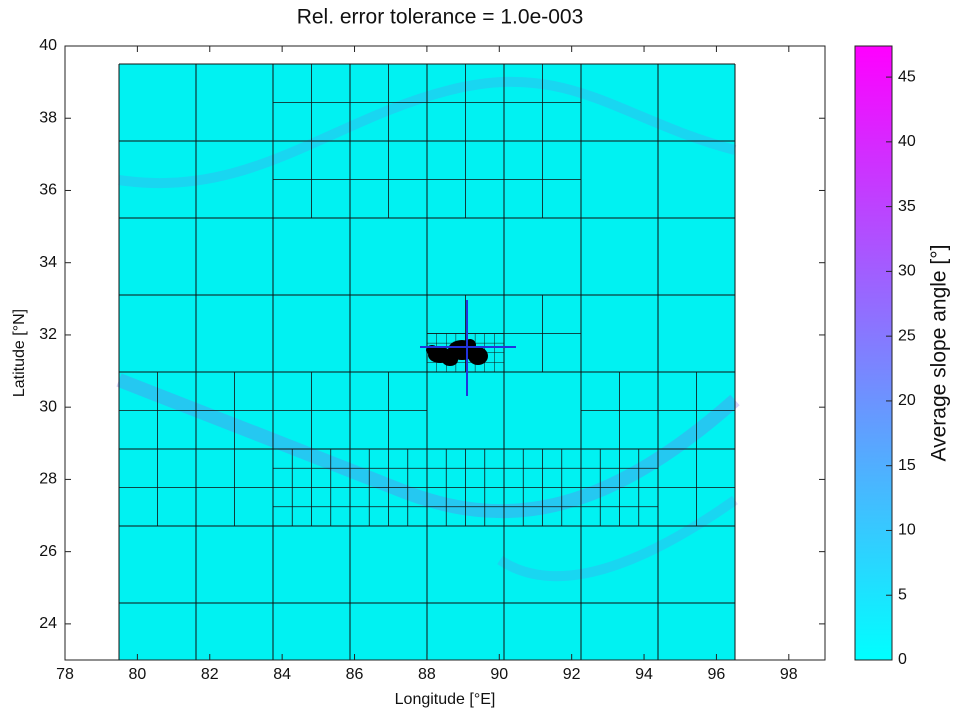  Describe the element at coordinates (48, 334) in the screenshot. I see `y-tick-label: 32` at that location.